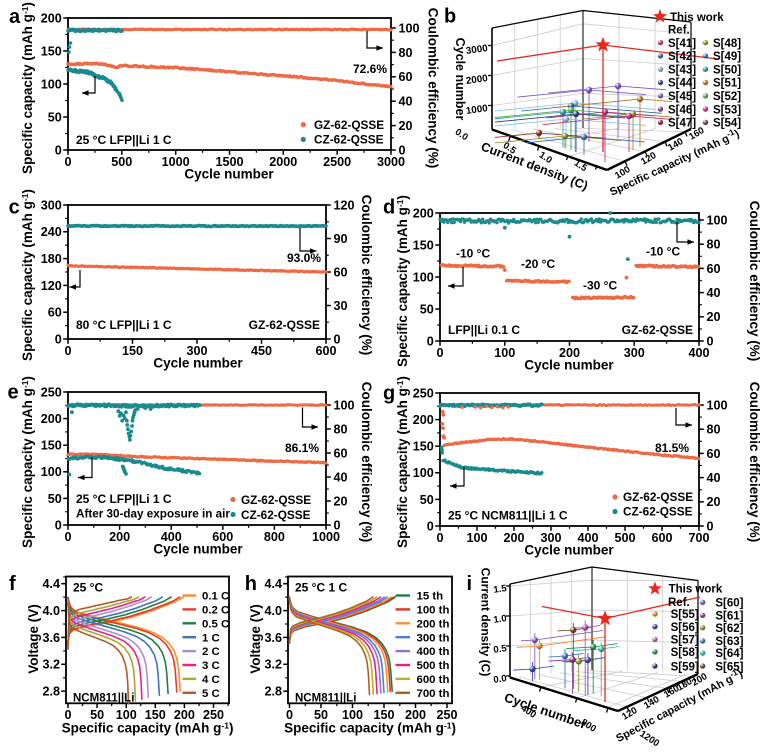 Image resolution: width=764 pixels, height=752 pixels. What do you see at coordinates (500, 619) in the screenshot?
I see `svg-text: 1.0` at bounding box center [500, 619].